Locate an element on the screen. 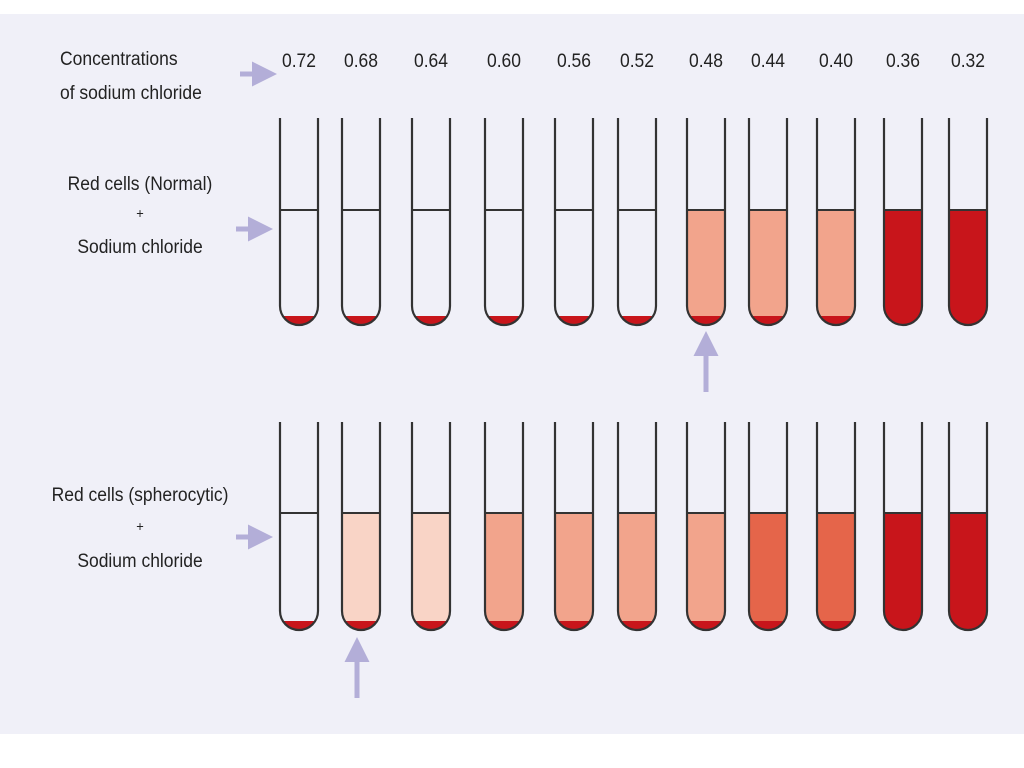 The width and height of the screenshot is (1024, 768). concentration-value: 0.60 is located at coordinates (504, 61).